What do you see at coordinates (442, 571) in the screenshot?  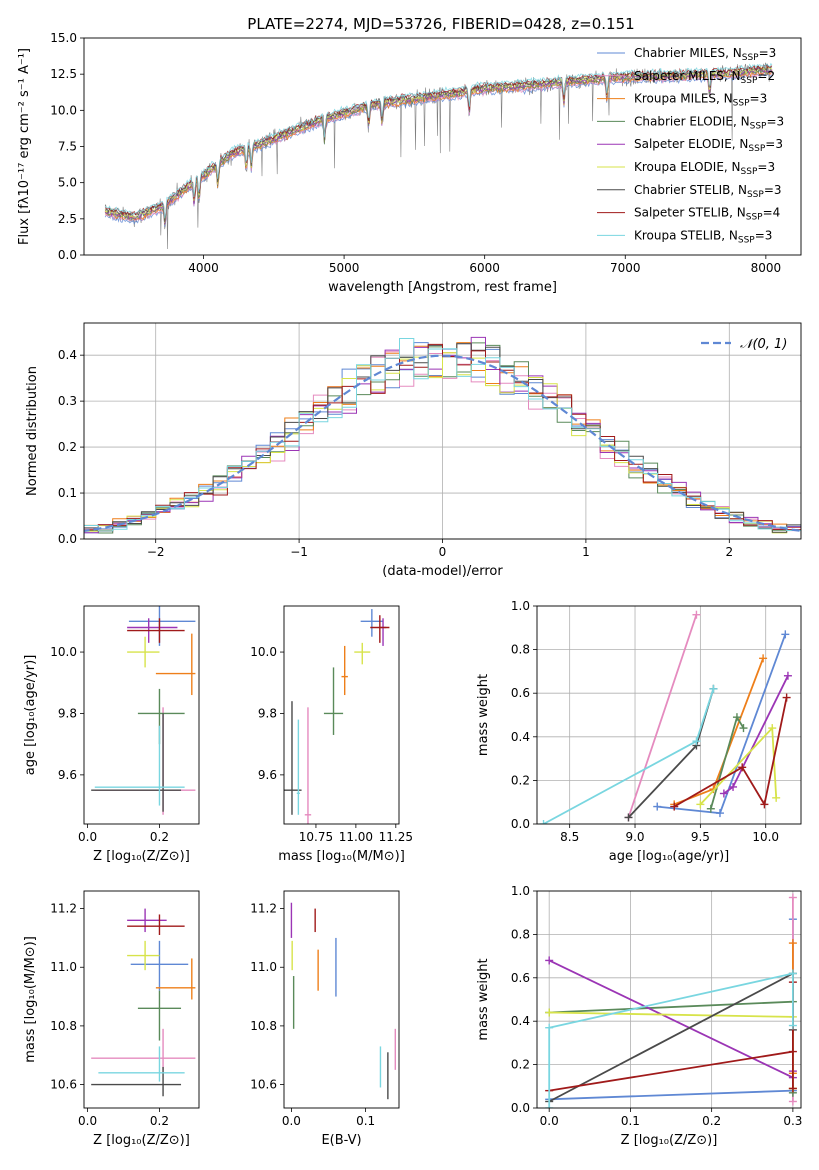 I see `x-axis-label: (data-model)/error` at bounding box center [442, 571].